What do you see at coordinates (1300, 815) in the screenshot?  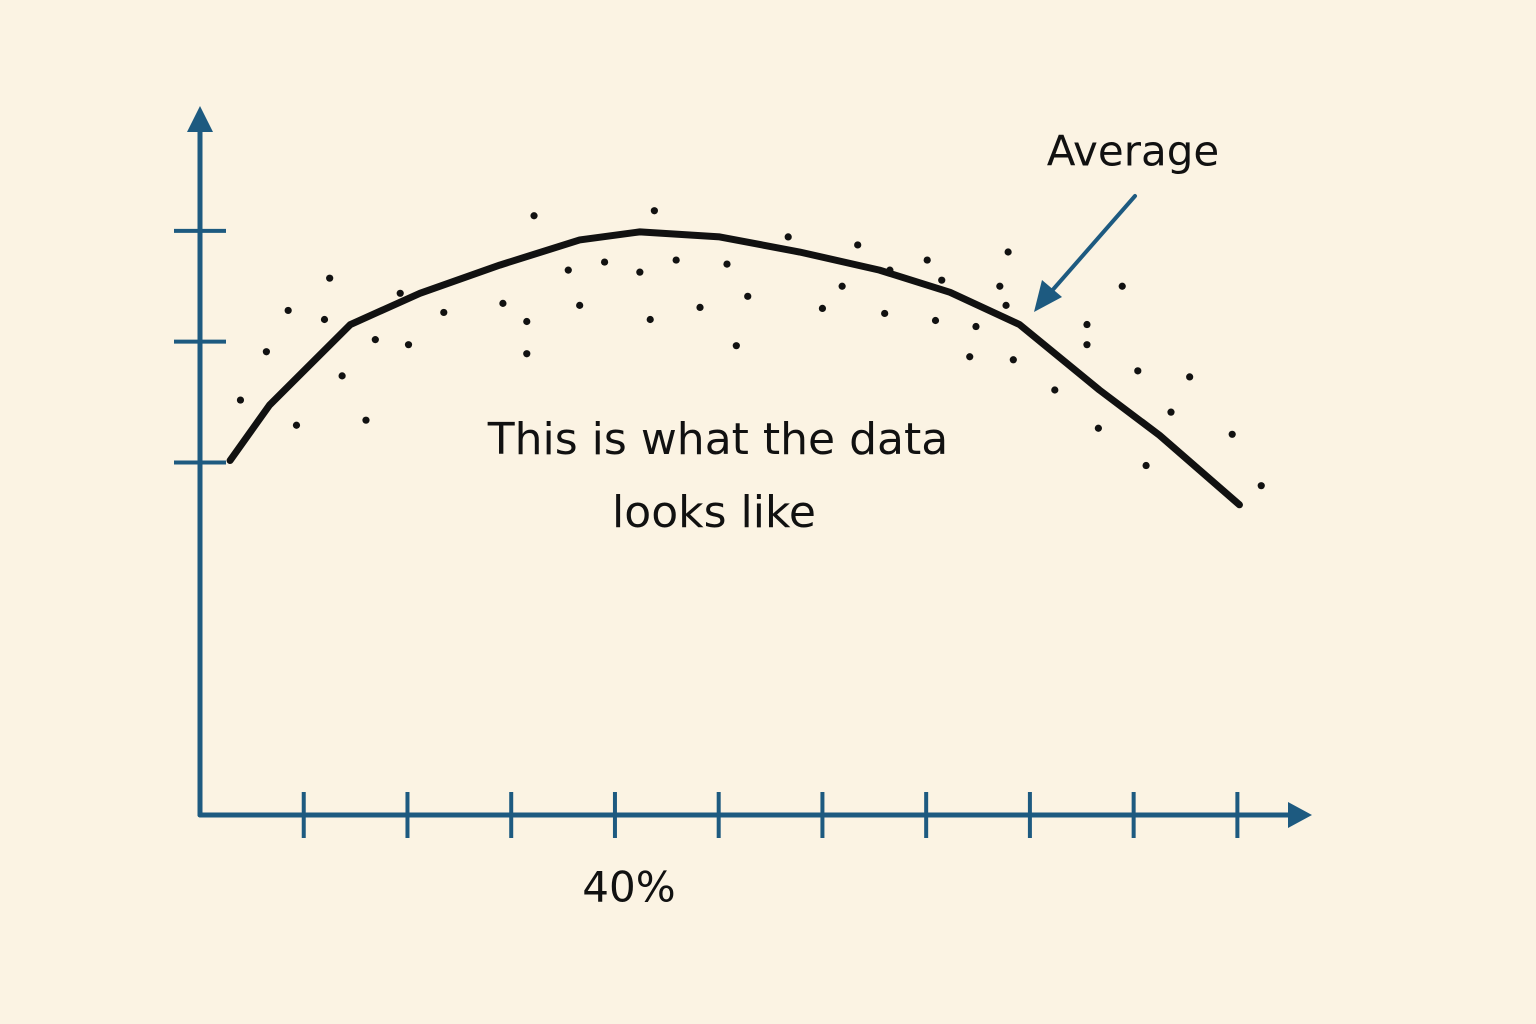 I see `x-axis-arrow` at bounding box center [1300, 815].